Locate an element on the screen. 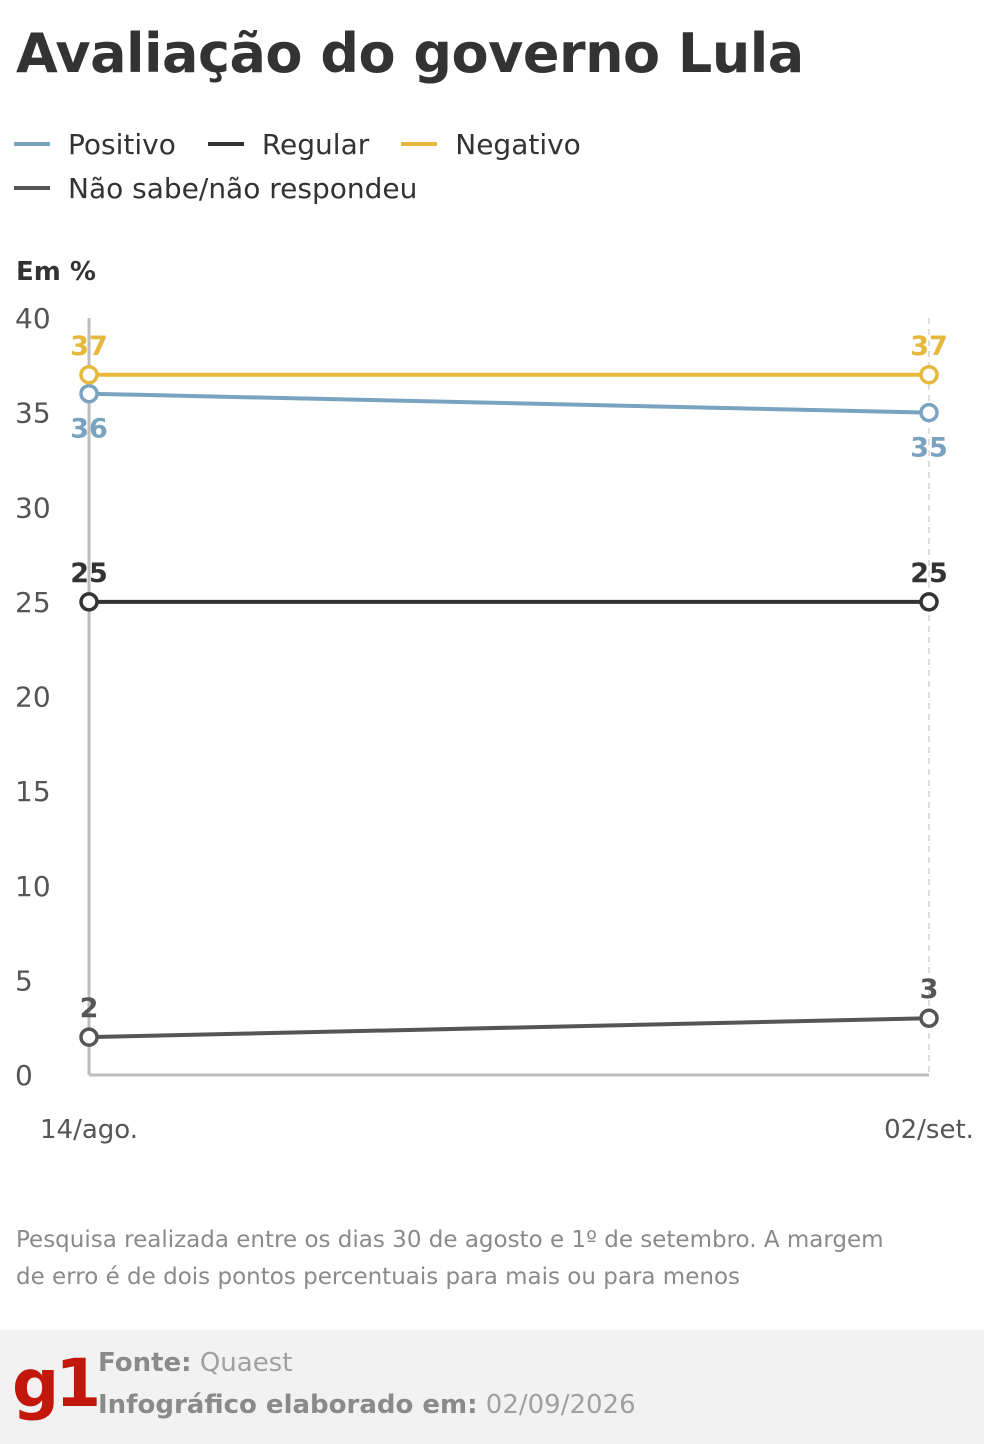  data-label-nao-sabe-nao-respondeu: 3 is located at coordinates (929, 989).